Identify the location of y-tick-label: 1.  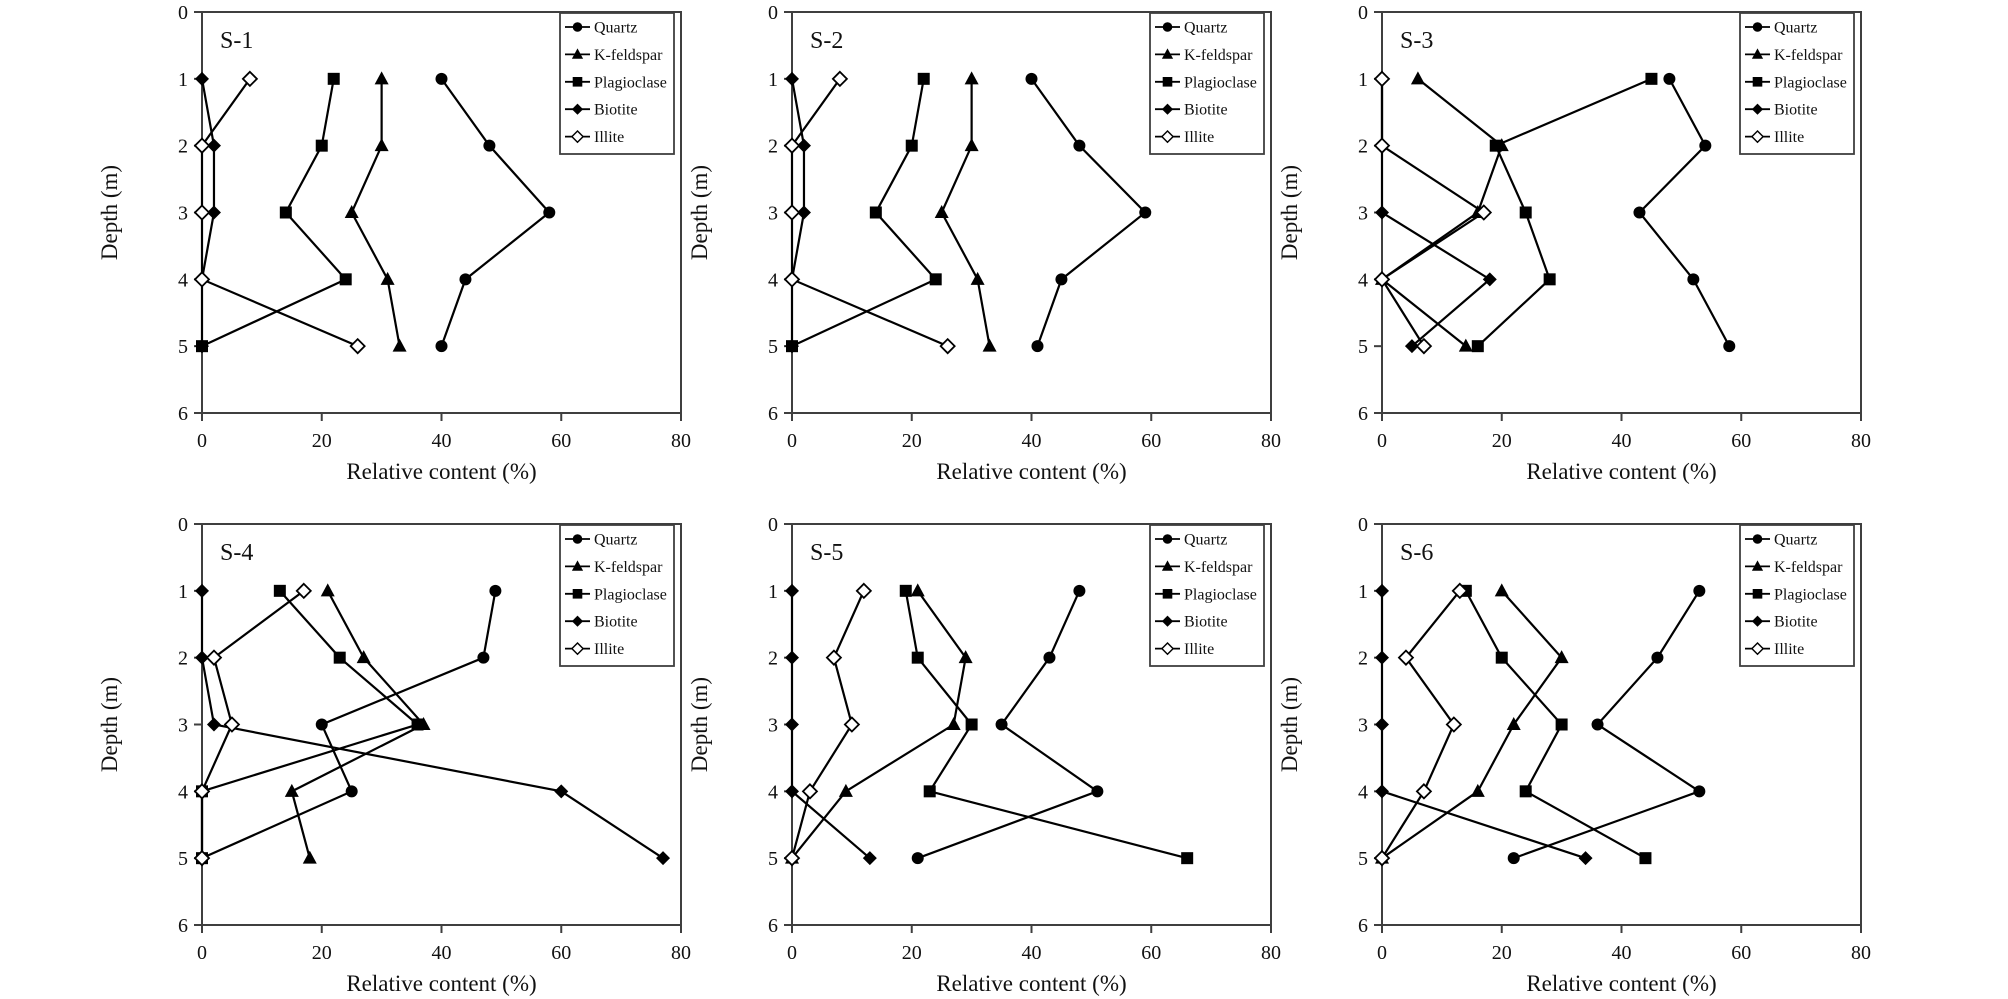
(1363, 592).